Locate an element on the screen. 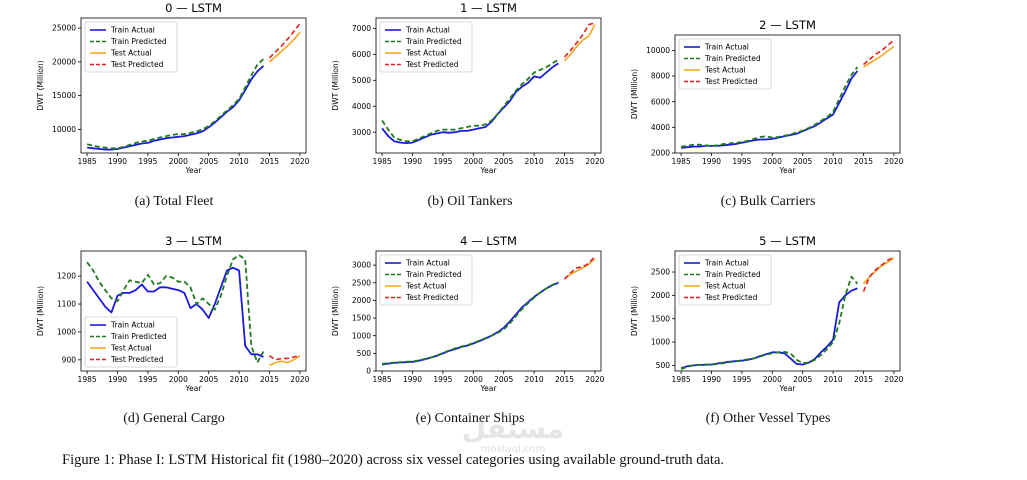 Image resolution: width=1027 pixels, height=480 pixels. chart-title: 3 — LSTM is located at coordinates (193, 241).